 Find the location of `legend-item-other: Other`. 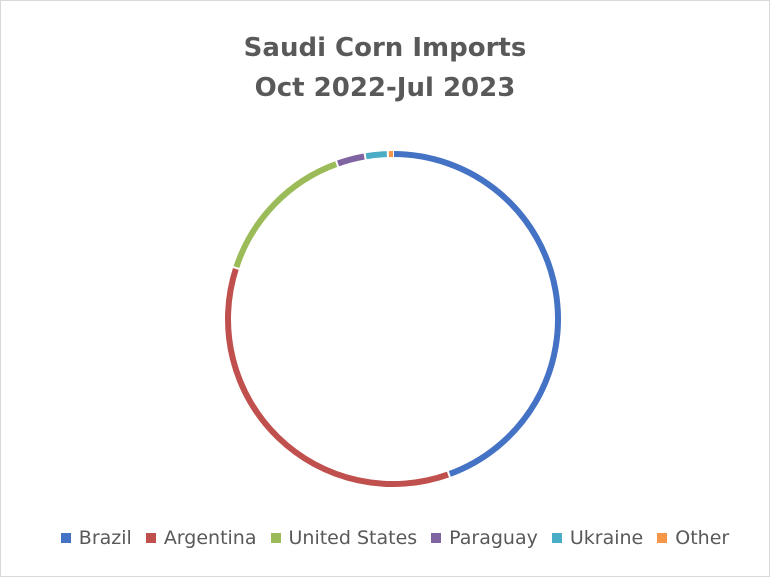

legend-item-other: Other is located at coordinates (693, 538).